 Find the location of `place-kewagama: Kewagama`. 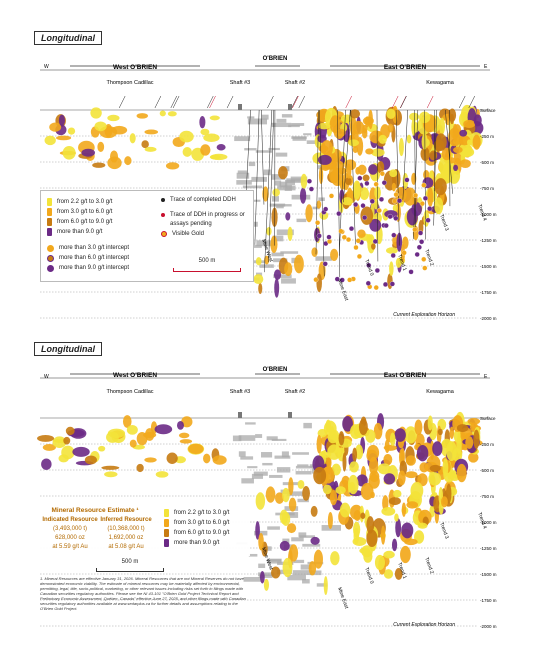

place-kewagama: Kewagama is located at coordinates (440, 83).